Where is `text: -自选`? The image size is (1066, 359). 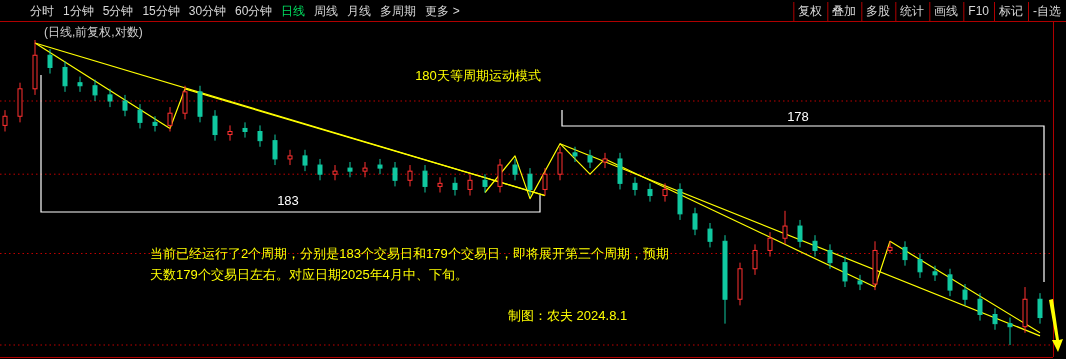 text: -自选 is located at coordinates (1047, 11).